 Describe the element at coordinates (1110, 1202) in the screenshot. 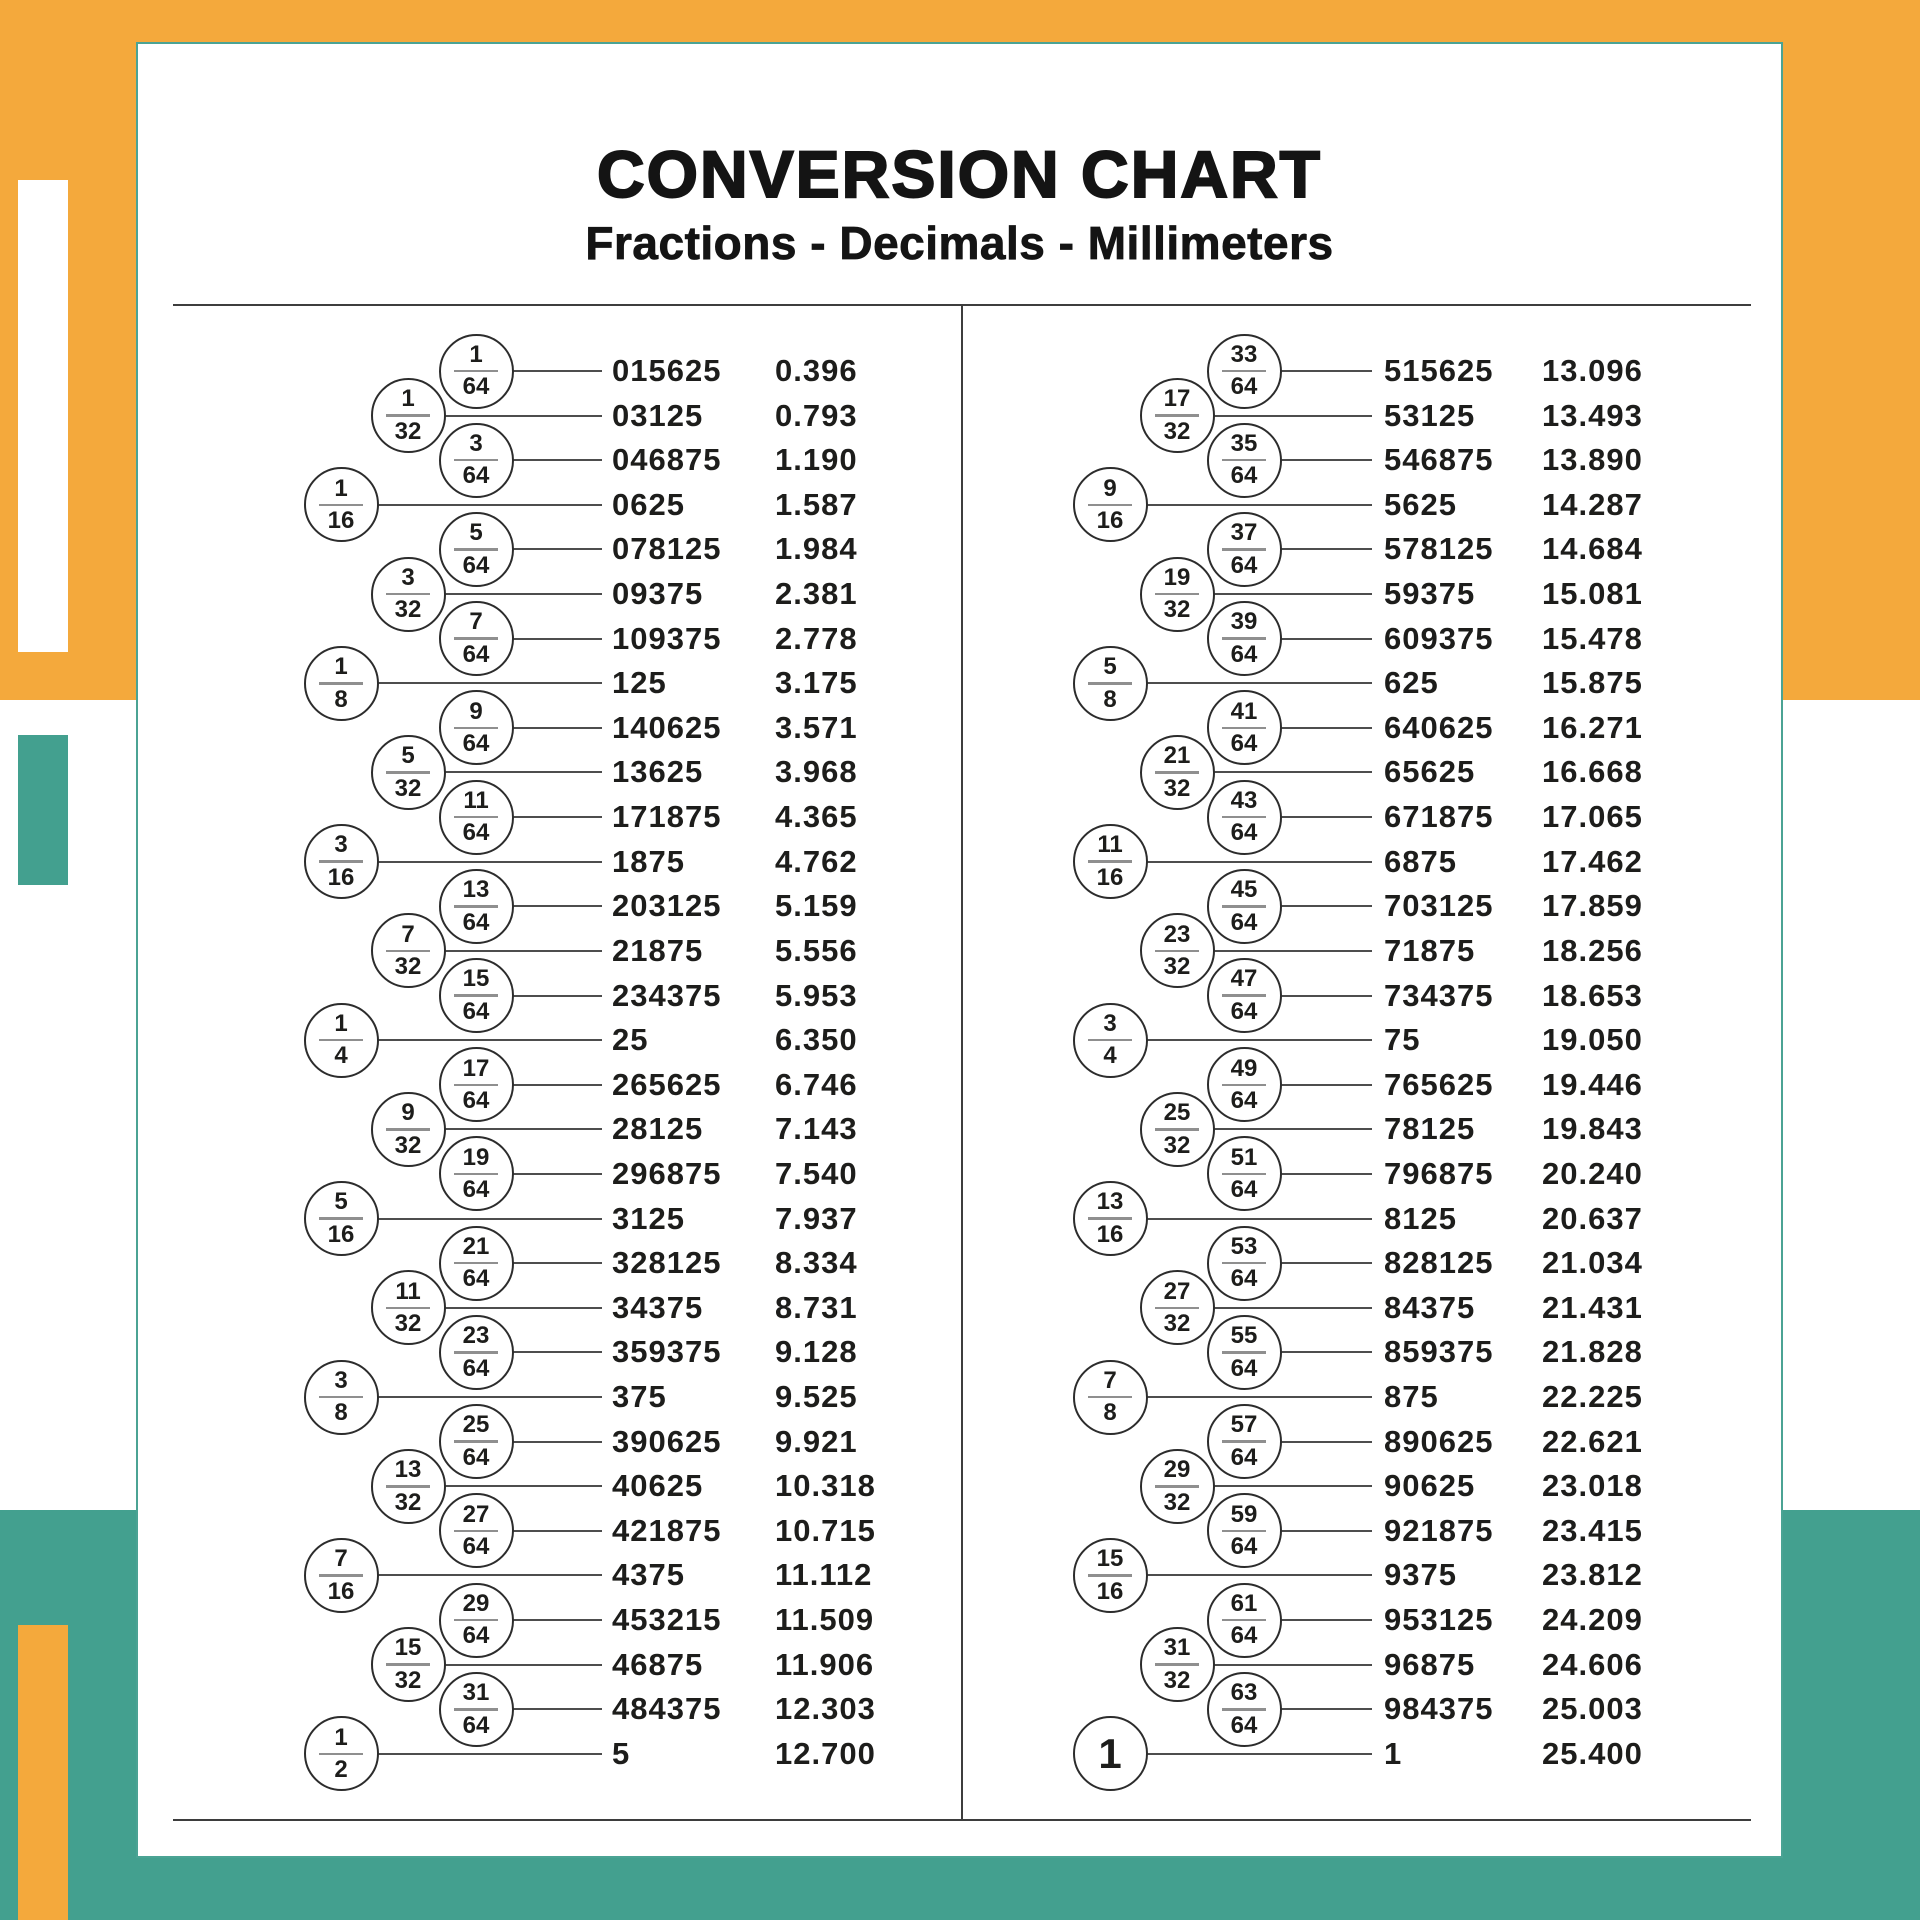

I see `fraction-numerator: 13` at that location.